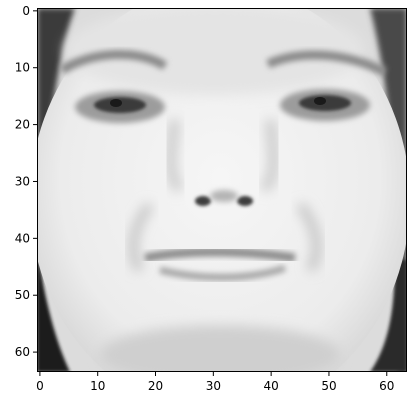 This screenshot has width=416, height=415. I want to click on x-tick-label: 60, so click(386, 386).